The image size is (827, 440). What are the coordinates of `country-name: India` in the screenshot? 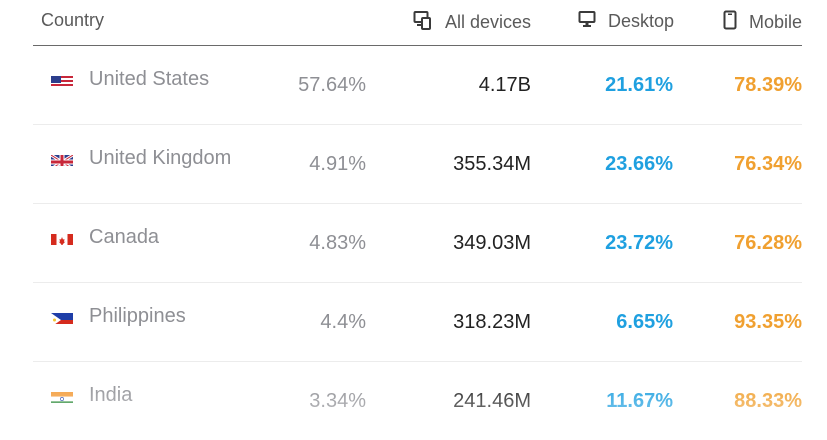 It's located at (111, 395).